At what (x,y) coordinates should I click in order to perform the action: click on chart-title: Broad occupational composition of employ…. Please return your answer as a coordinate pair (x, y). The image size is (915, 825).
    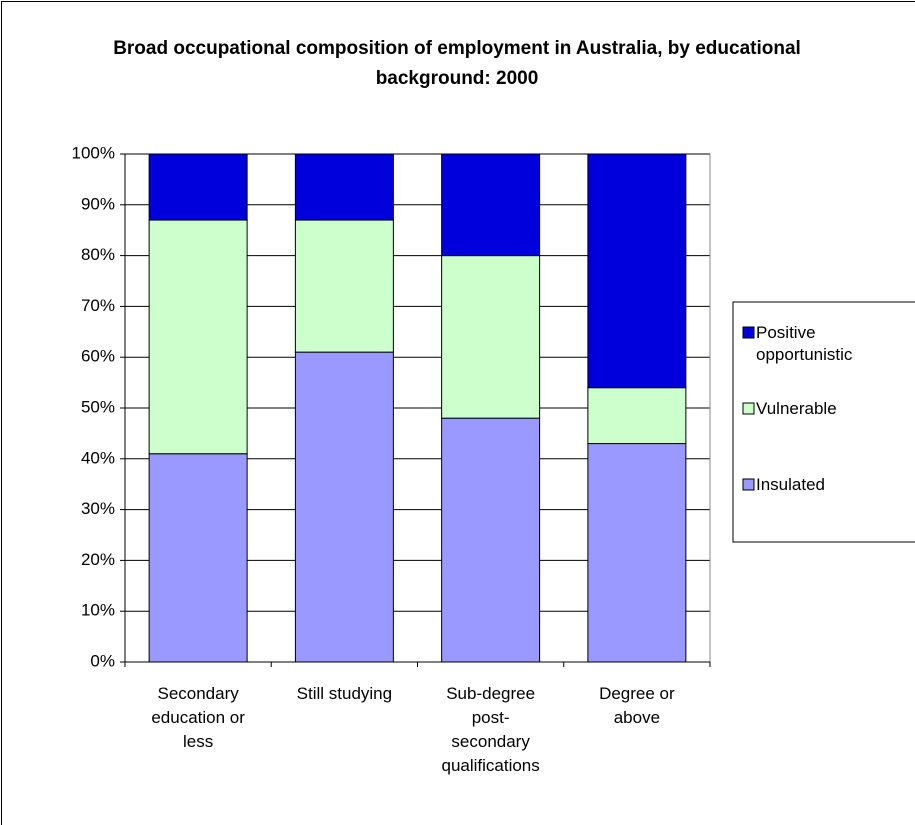
    Looking at the image, I should click on (457, 63).